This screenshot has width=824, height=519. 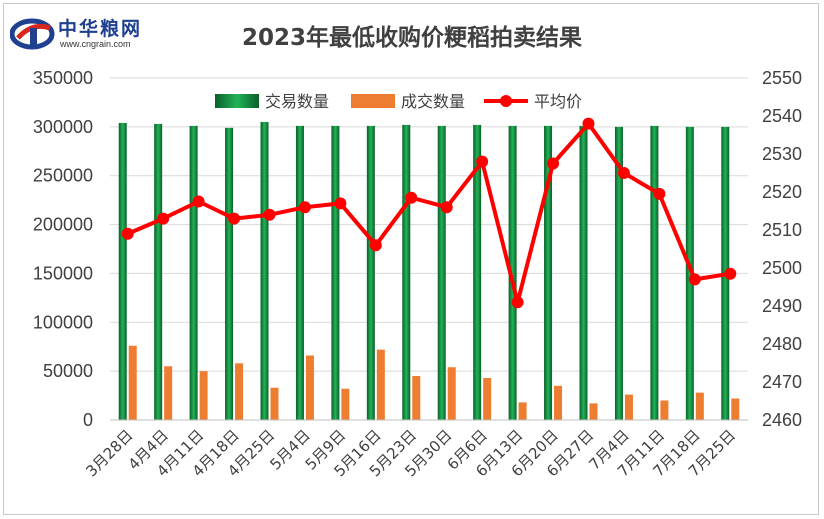 I want to click on y-left-tick-label: 50000, so click(x=68, y=371).